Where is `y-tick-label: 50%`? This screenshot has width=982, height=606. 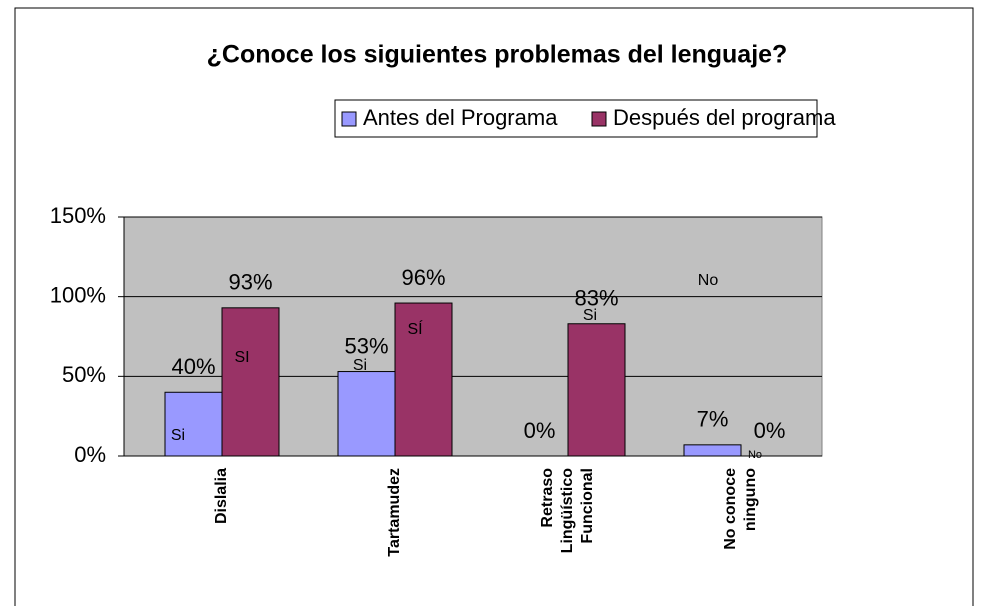
y-tick-label: 50% is located at coordinates (84, 374).